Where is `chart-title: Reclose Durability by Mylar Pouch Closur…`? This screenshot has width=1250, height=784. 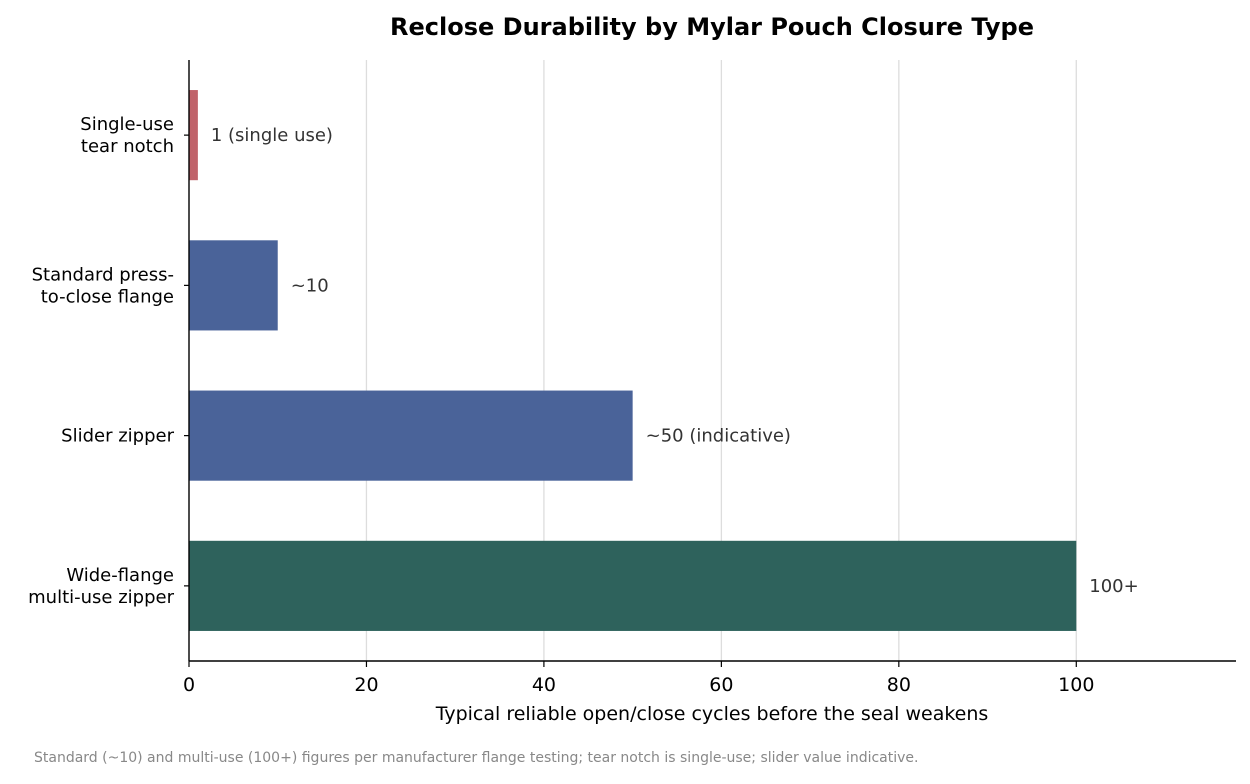
chart-title: Reclose Durability by Mylar Pouch Closur… is located at coordinates (712, 27).